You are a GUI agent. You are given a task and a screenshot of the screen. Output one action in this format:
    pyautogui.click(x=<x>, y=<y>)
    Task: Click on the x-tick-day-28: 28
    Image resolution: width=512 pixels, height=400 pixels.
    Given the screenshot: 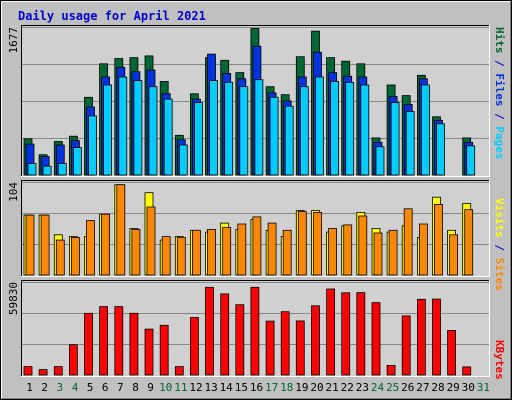 What is the action you would take?
    pyautogui.click(x=437, y=387)
    